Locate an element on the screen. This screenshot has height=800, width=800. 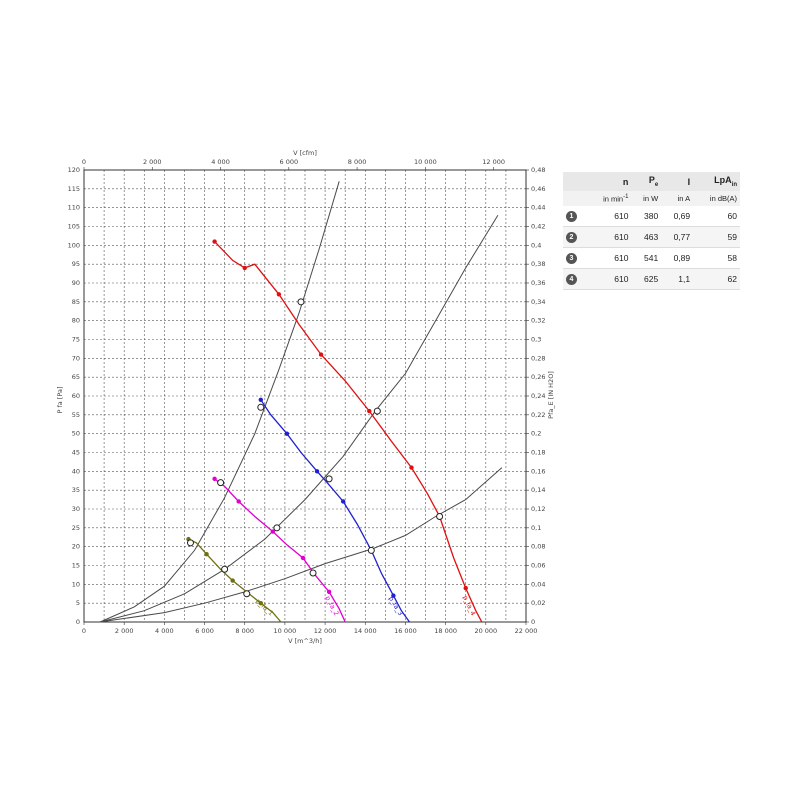
left-tick-label: 5 is located at coordinates (78, 603).